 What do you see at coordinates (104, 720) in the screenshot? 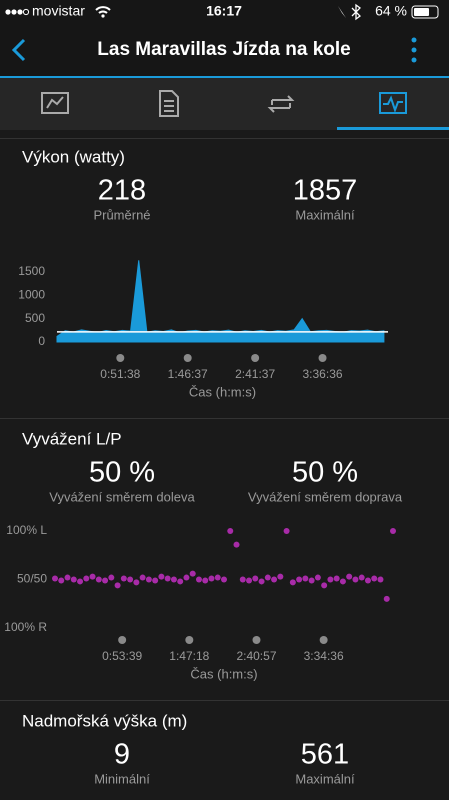
I see `section-title: Nadmořská výška (m)` at bounding box center [104, 720].